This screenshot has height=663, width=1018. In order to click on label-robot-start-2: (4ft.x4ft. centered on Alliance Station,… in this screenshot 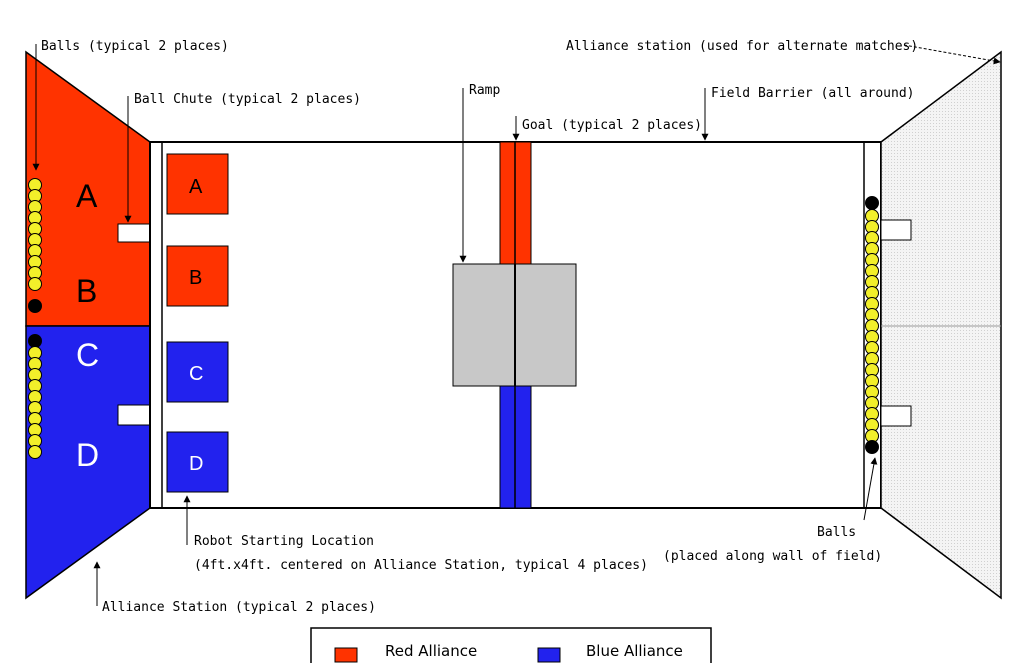, I will do `click(421, 565)`.